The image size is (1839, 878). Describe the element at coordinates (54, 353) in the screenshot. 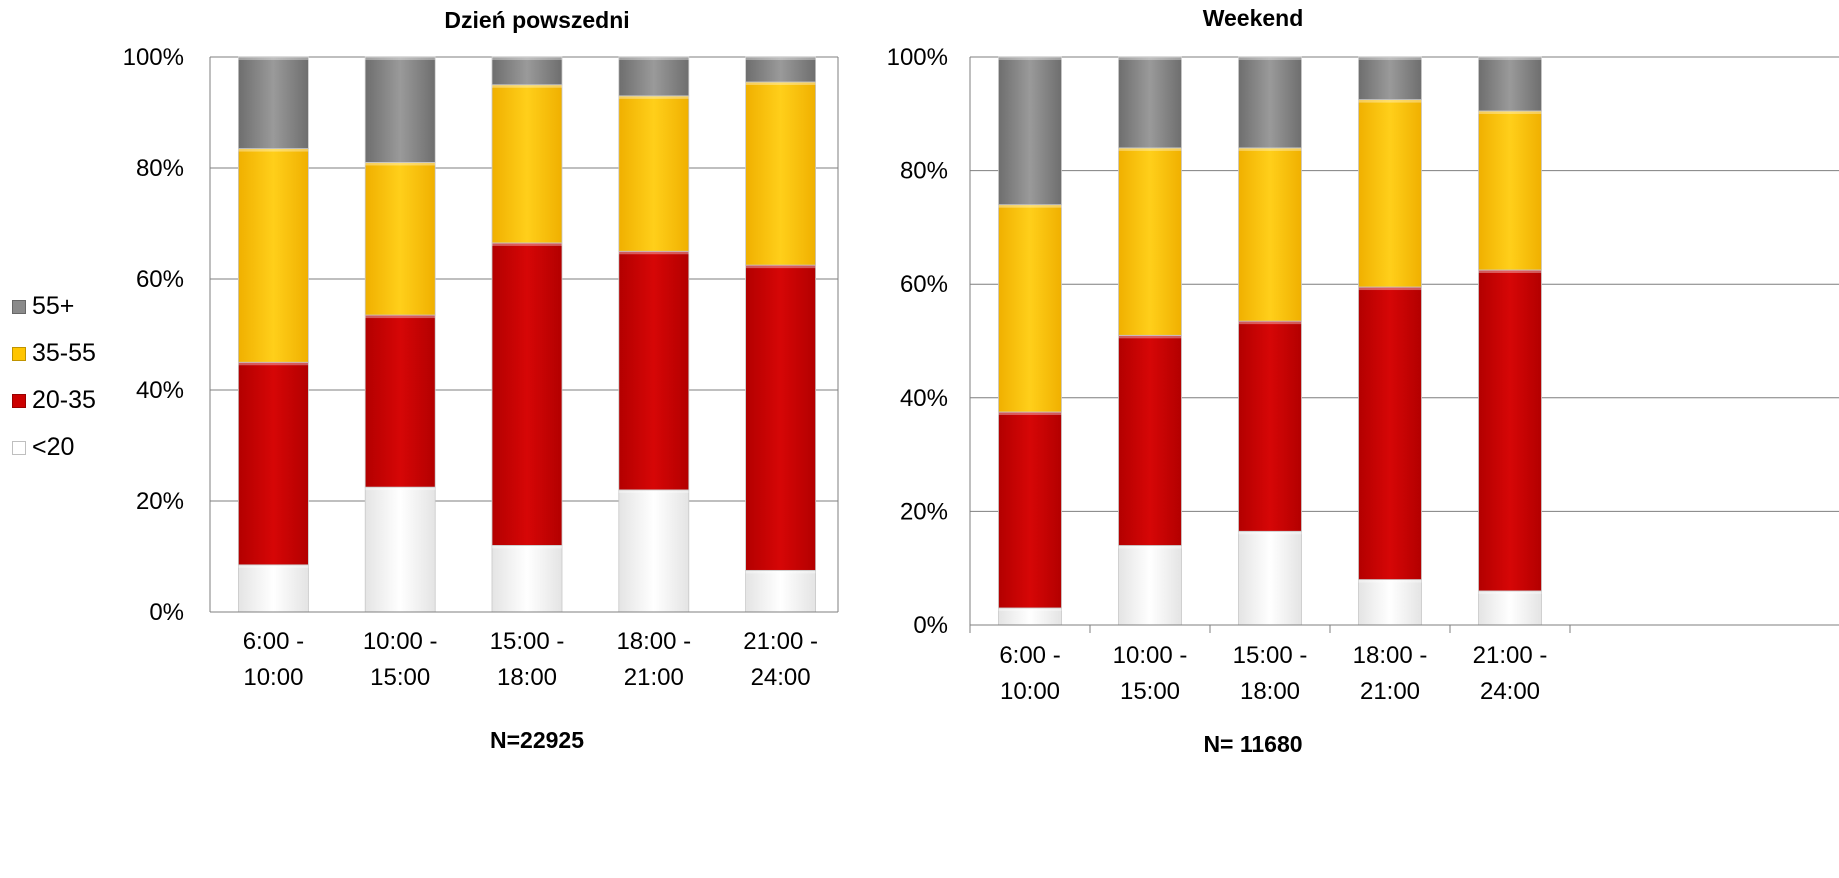

I see `legend-item-35-55: 35-55` at that location.